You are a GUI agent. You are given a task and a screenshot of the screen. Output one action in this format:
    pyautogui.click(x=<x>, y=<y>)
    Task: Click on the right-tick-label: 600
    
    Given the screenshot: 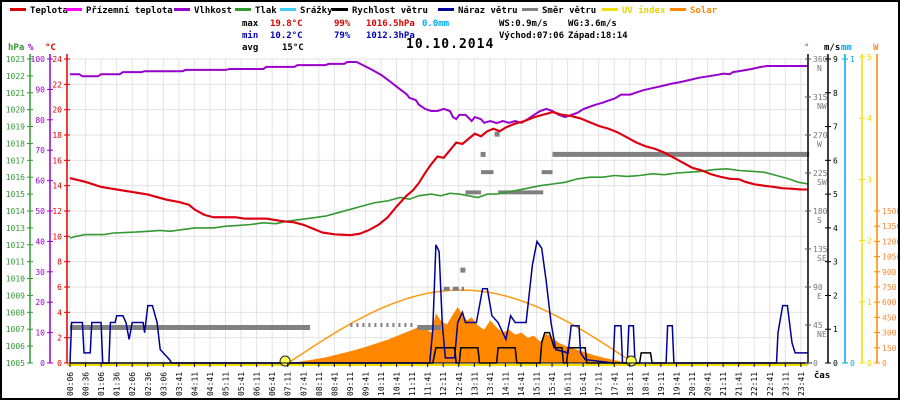 What is the action you would take?
    pyautogui.click(x=889, y=302)
    